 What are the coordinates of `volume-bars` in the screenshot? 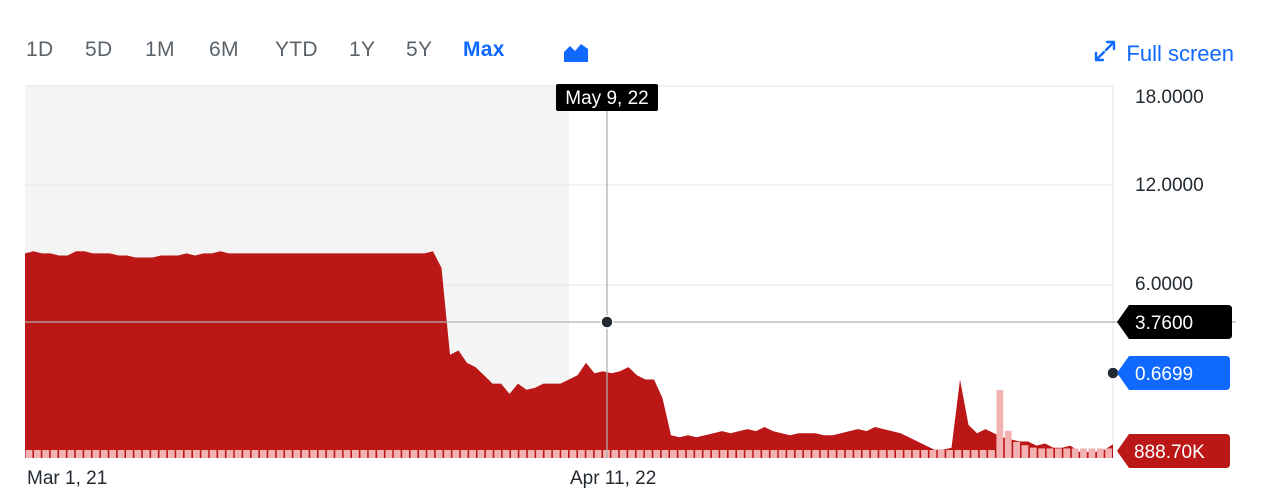 It's located at (568, 424).